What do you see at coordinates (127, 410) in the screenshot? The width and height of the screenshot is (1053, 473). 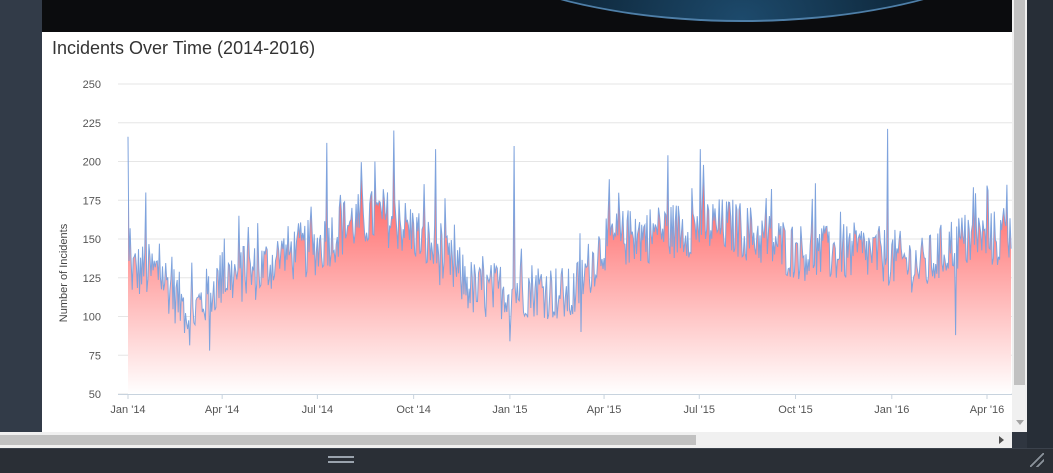 I see `x-tick-label: Jan '14` at bounding box center [127, 410].